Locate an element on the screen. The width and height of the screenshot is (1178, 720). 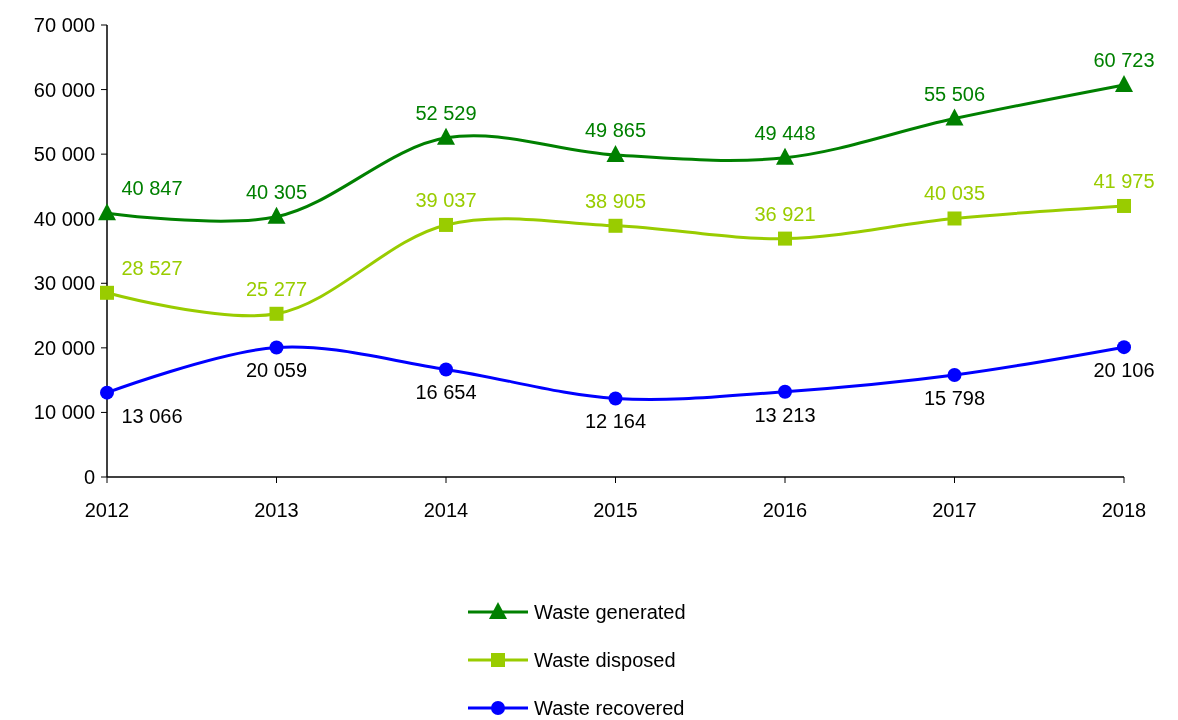
legend-label: Waste generated is located at coordinates (610, 612).